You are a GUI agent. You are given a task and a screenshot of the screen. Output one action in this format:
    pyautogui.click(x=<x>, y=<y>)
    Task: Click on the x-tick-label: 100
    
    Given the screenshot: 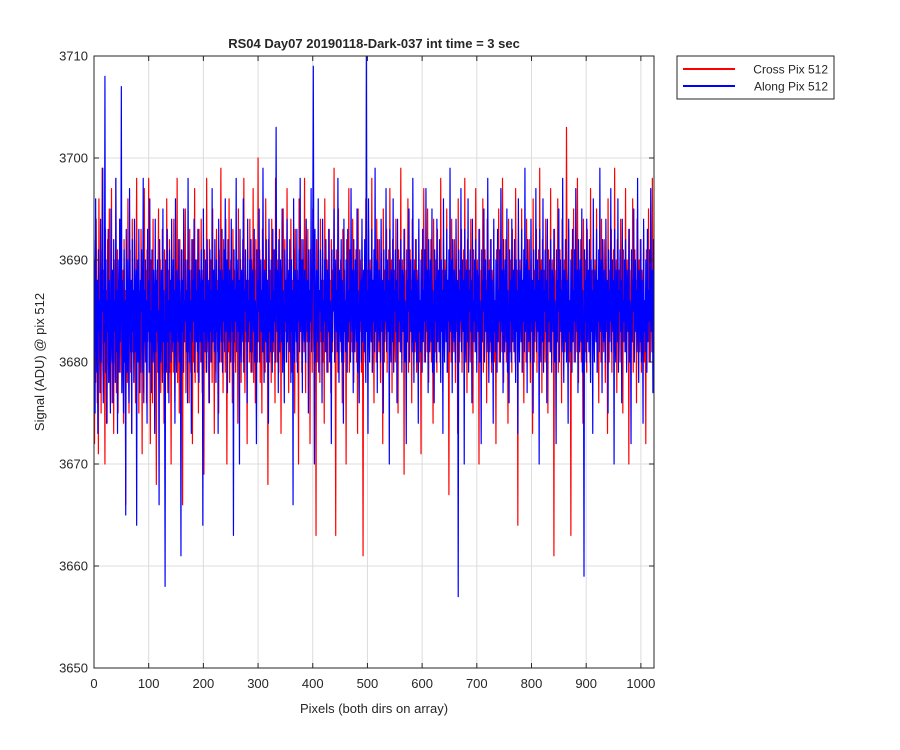 What is the action you would take?
    pyautogui.click(x=149, y=683)
    